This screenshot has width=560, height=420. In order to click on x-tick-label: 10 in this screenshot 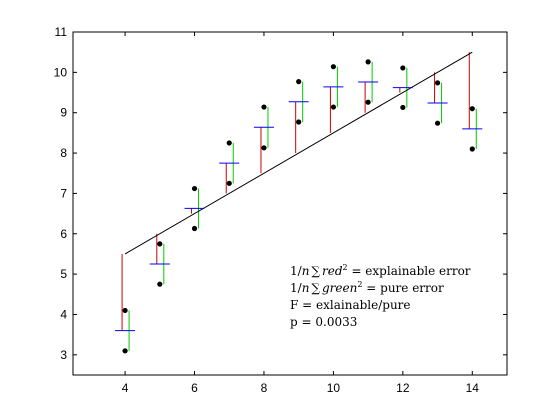, I will do `click(334, 388)`.